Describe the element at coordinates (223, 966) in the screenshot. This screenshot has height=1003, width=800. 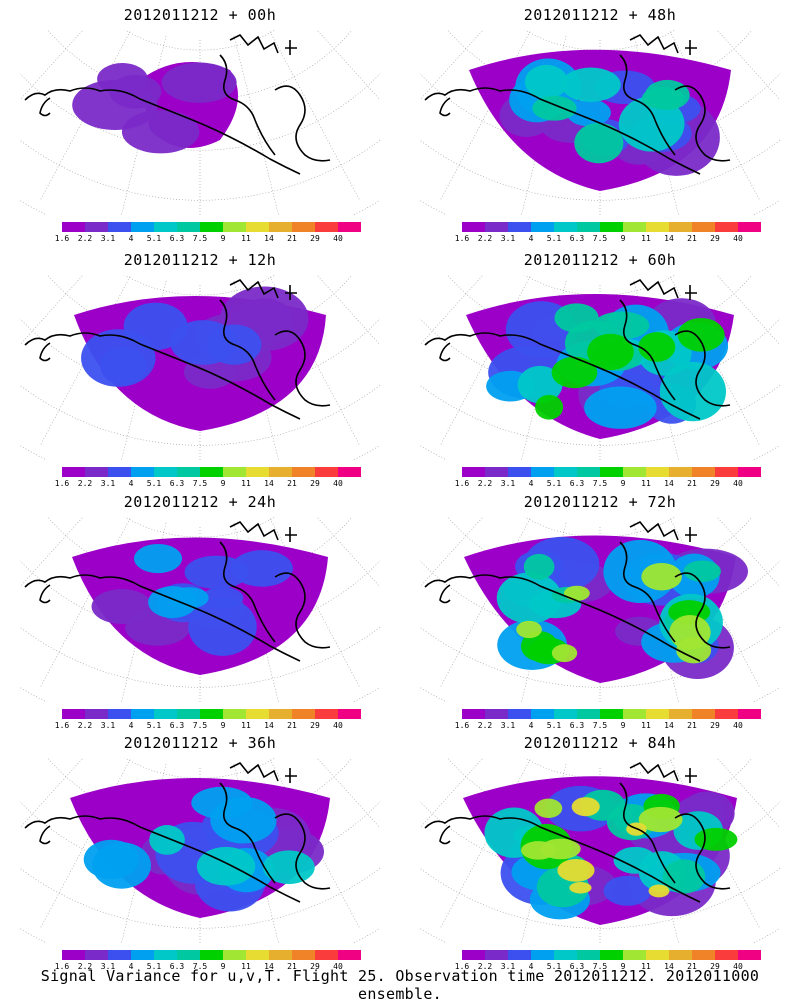
I see `colorbar-tick-label: 9` at that location.